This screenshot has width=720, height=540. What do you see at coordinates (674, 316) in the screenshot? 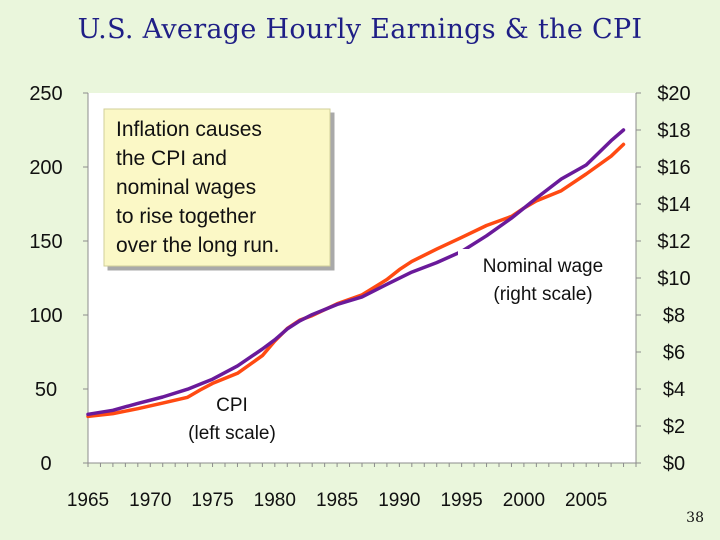
I see `y-right-tick-label: $8` at bounding box center [674, 316].